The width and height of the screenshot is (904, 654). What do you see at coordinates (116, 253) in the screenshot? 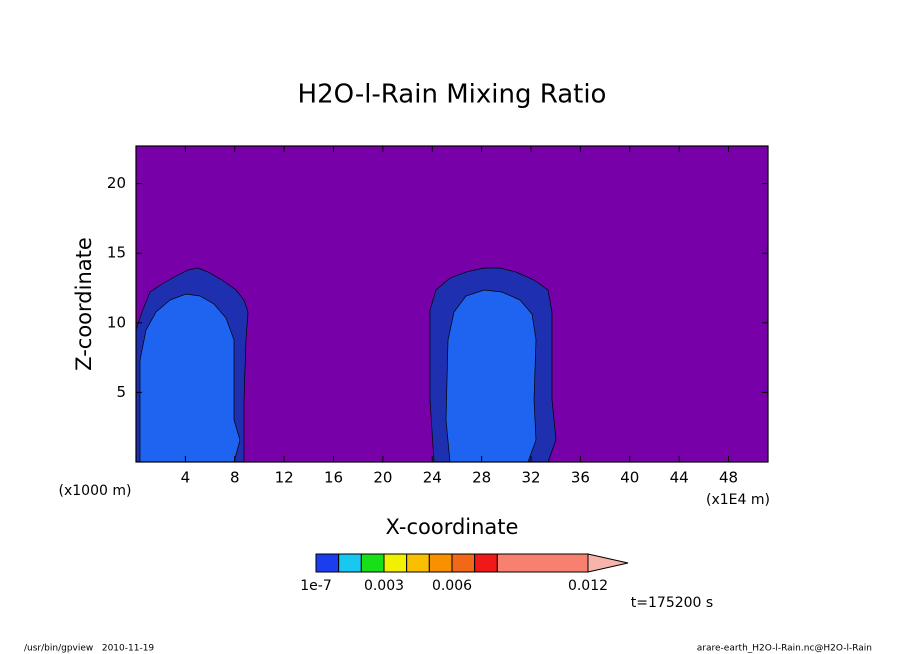
I see `y-tick-label: 15` at bounding box center [116, 253].